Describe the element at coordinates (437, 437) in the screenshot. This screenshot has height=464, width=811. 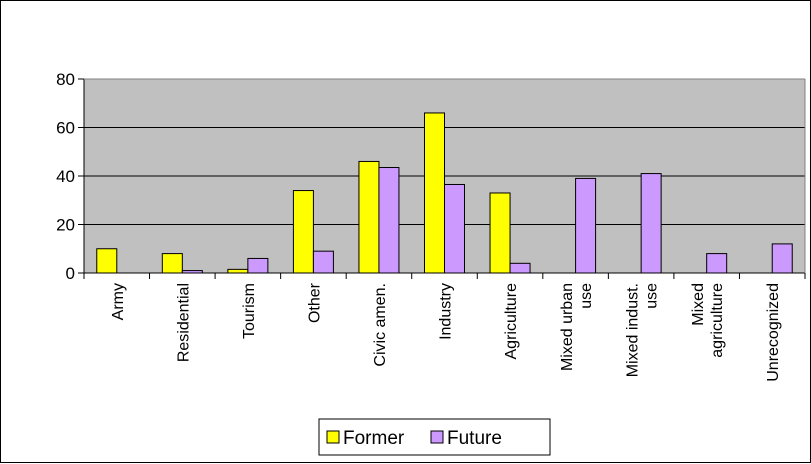
I see `legend-swatch-future` at that location.